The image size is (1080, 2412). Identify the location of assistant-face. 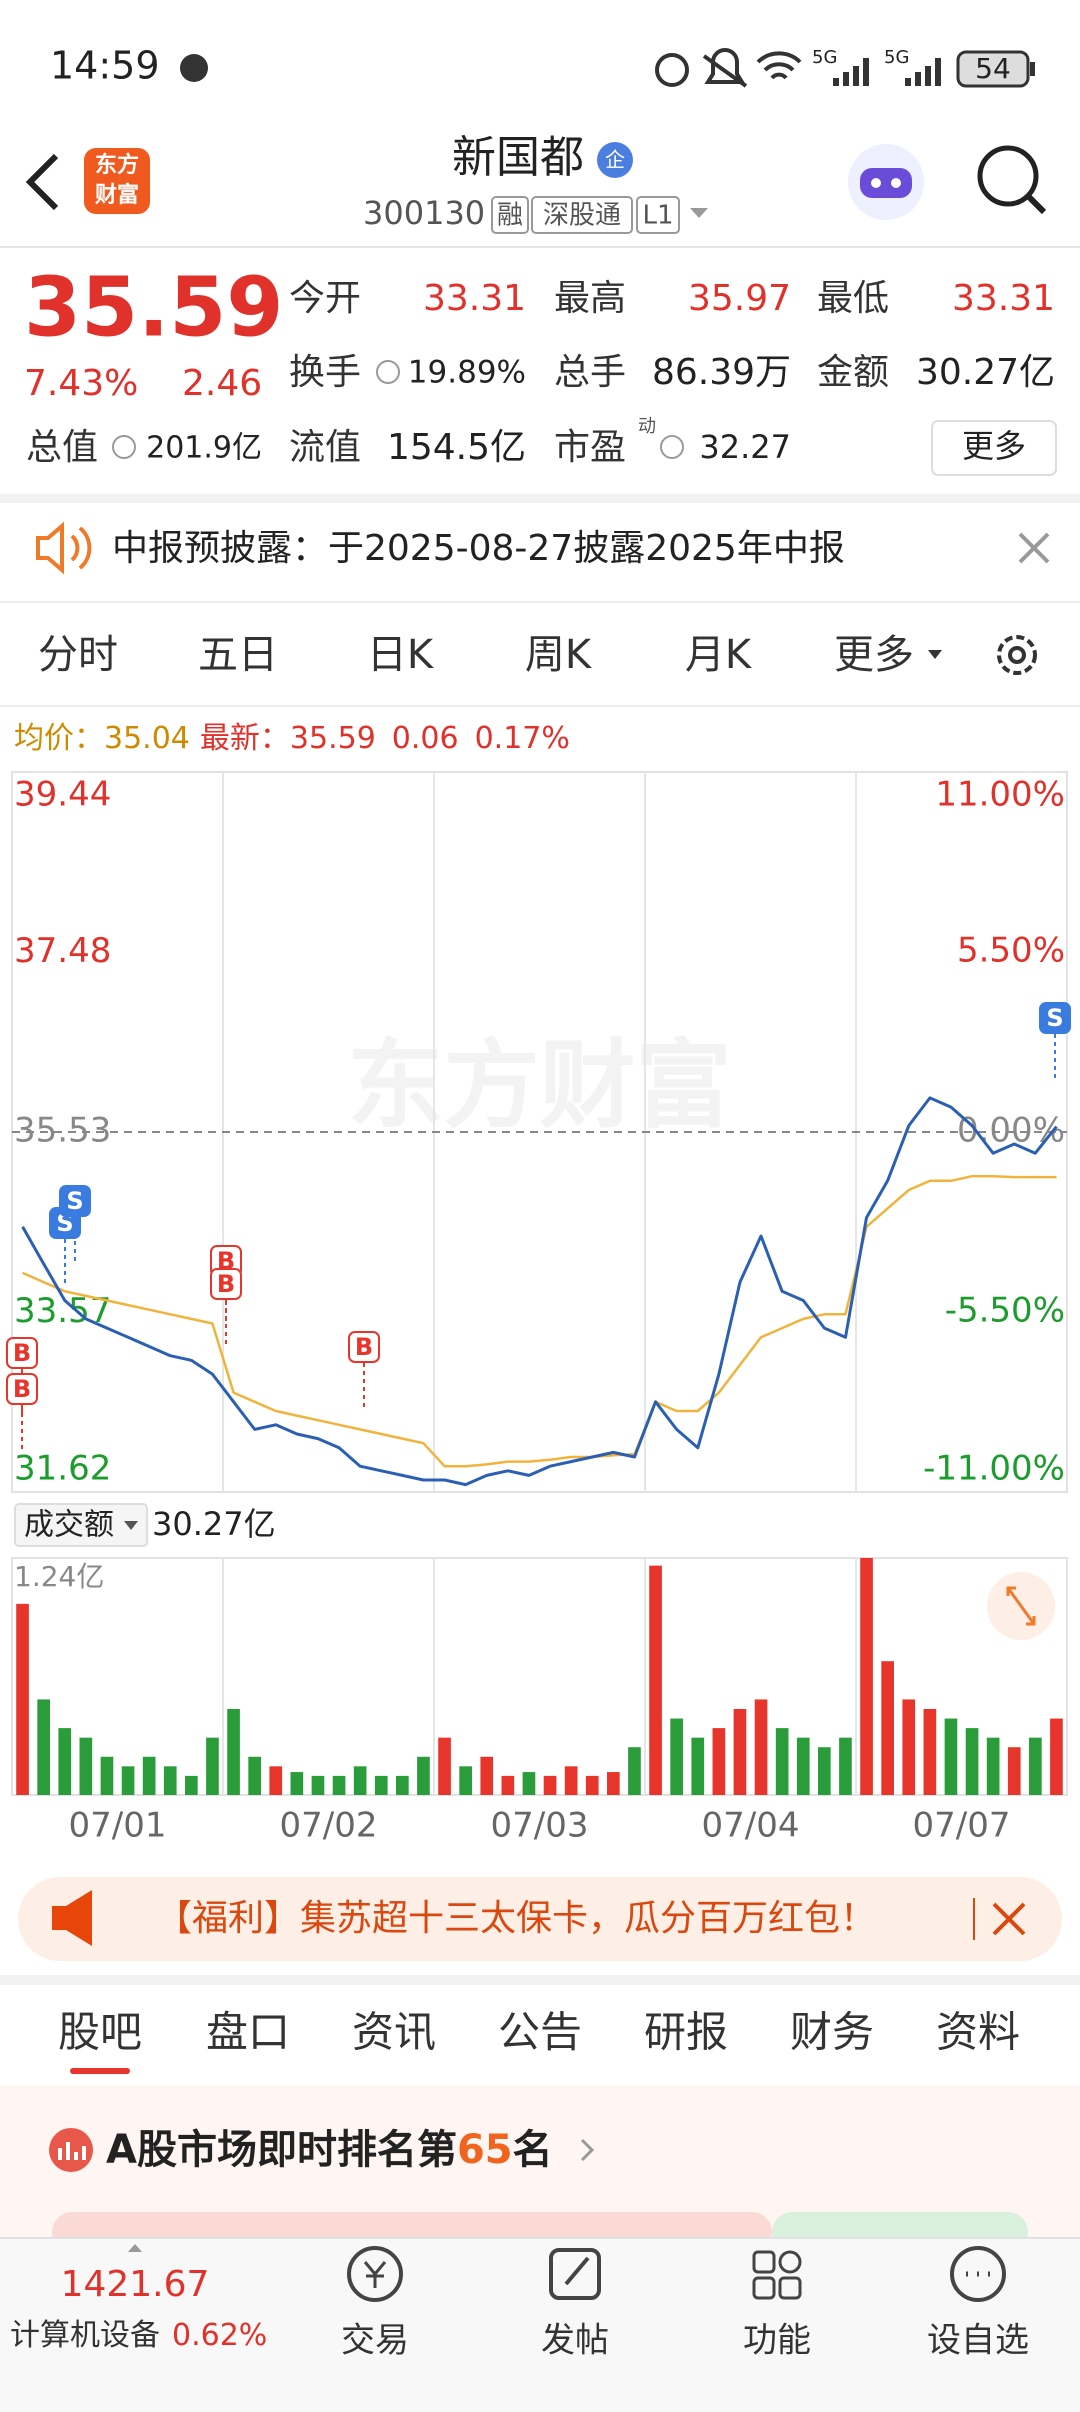
(886, 183).